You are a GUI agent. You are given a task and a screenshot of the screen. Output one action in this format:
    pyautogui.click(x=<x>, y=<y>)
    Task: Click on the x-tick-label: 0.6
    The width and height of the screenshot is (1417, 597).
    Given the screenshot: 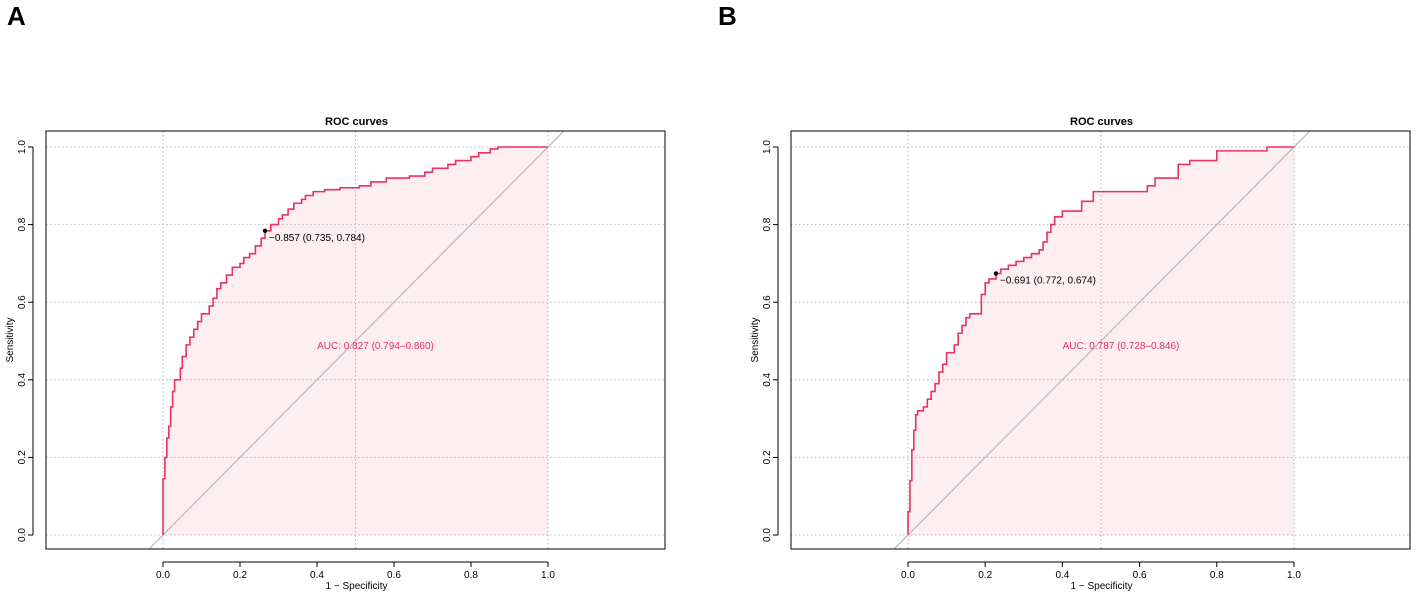 What is the action you would take?
    pyautogui.click(x=394, y=575)
    